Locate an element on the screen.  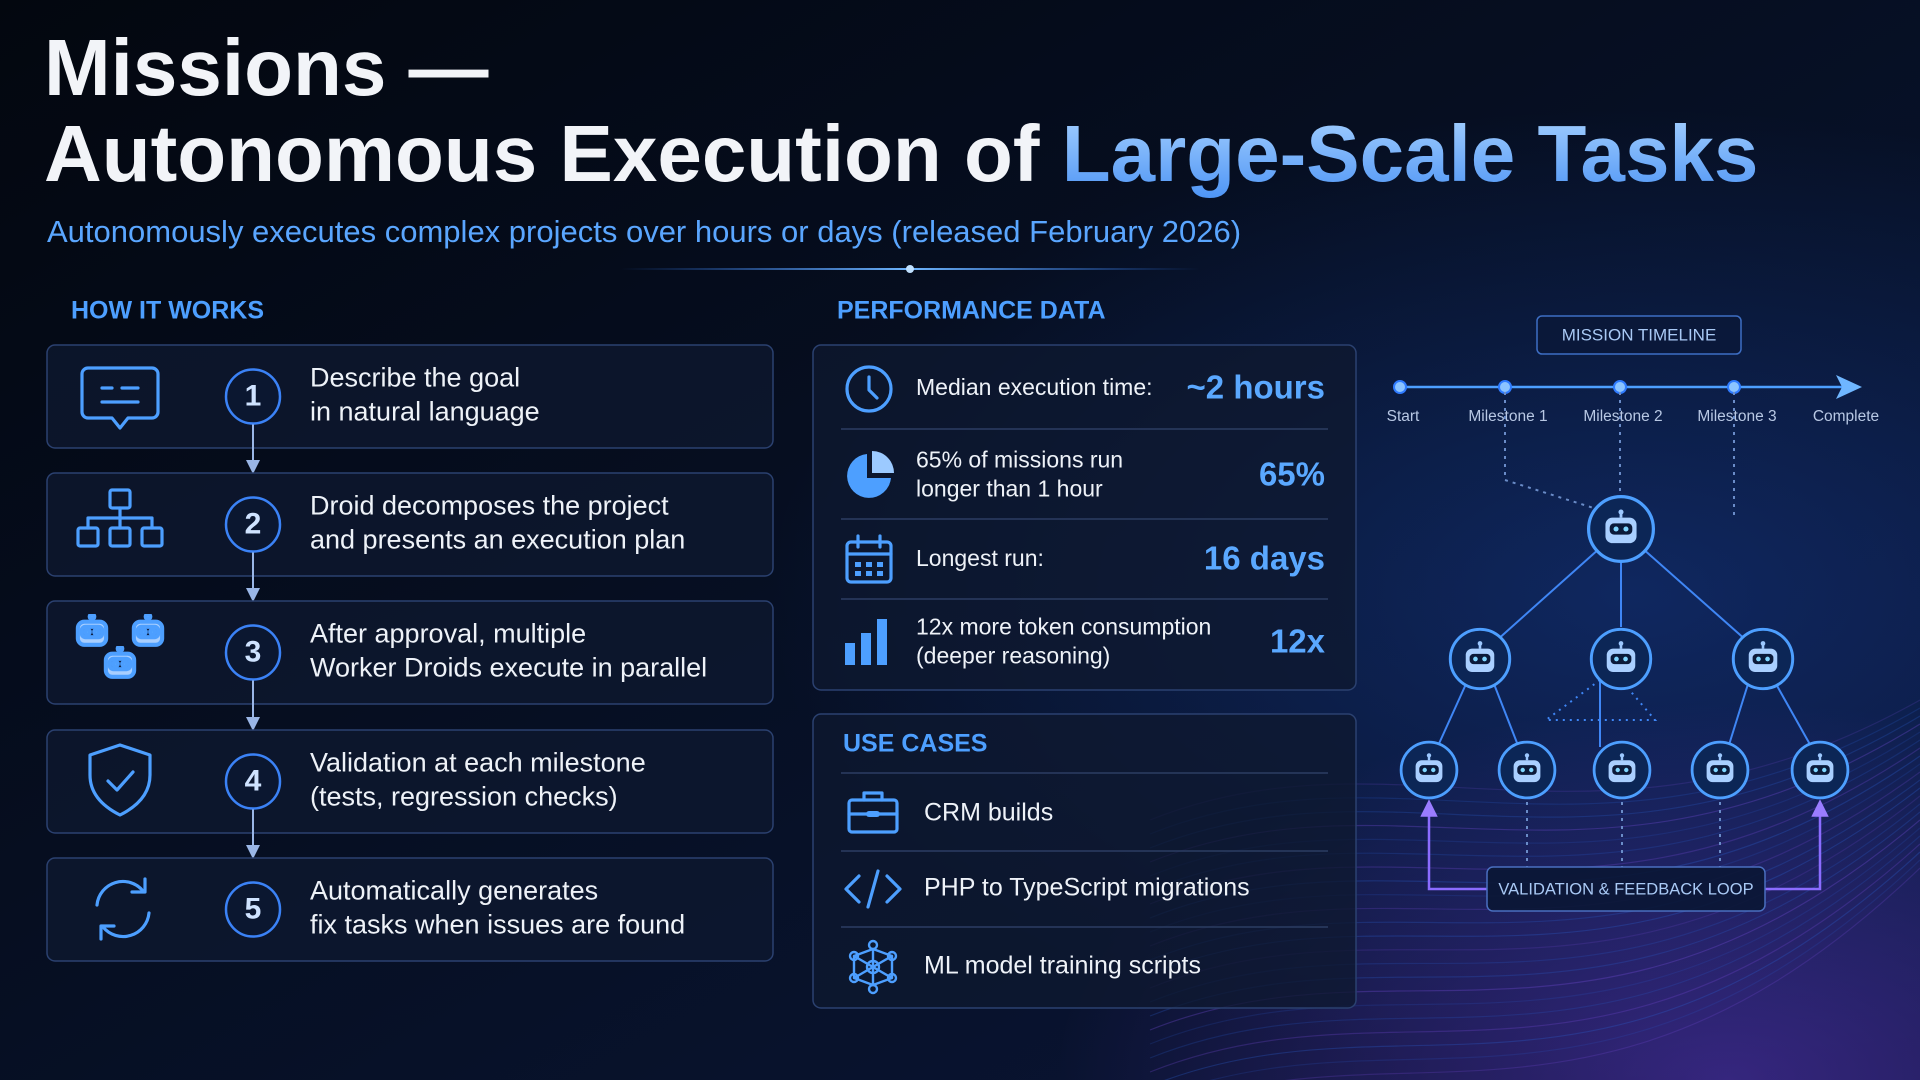
milestone-label: Complete is located at coordinates (1846, 416).